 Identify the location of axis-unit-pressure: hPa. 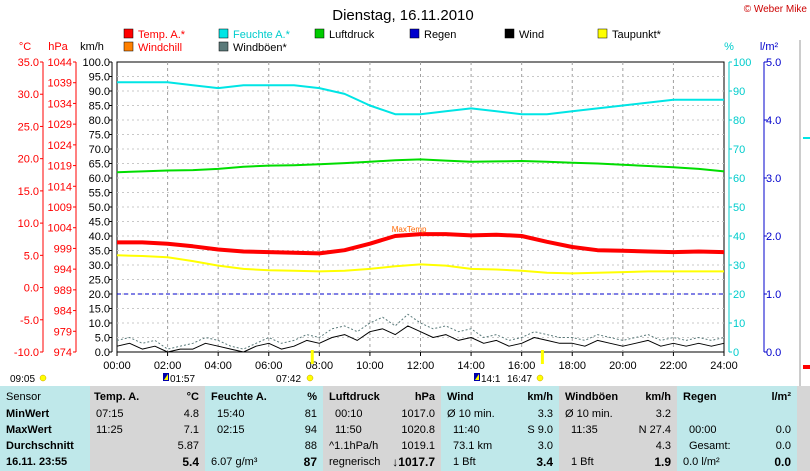
(58, 47).